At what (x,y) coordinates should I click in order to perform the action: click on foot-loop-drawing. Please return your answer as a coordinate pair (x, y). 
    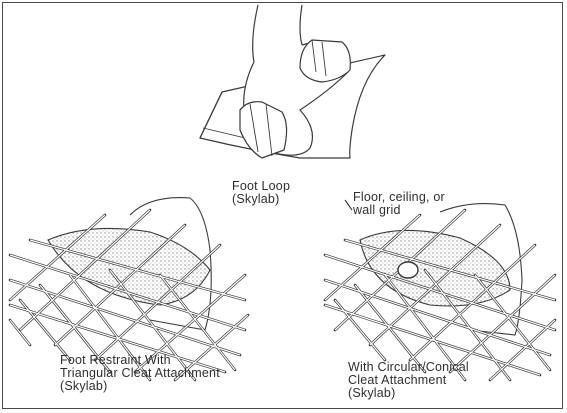
    Looking at the image, I should click on (292, 81).